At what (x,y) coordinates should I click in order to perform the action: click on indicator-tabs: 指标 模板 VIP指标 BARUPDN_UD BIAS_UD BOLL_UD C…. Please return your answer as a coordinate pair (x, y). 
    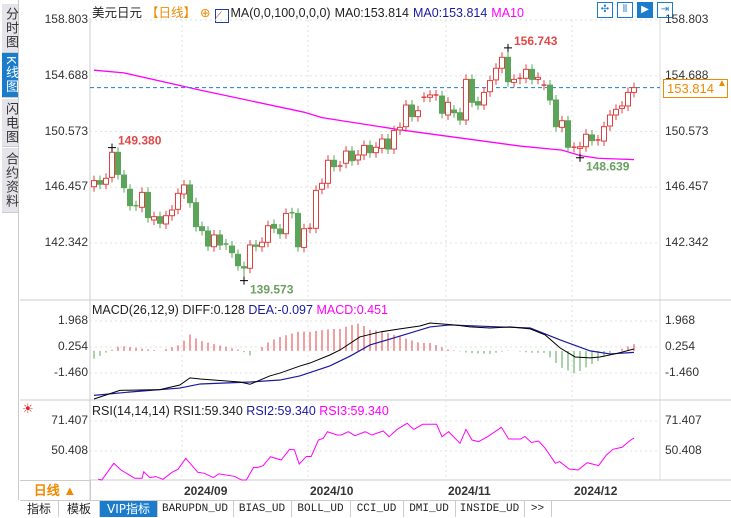
    Looking at the image, I should click on (375, 509).